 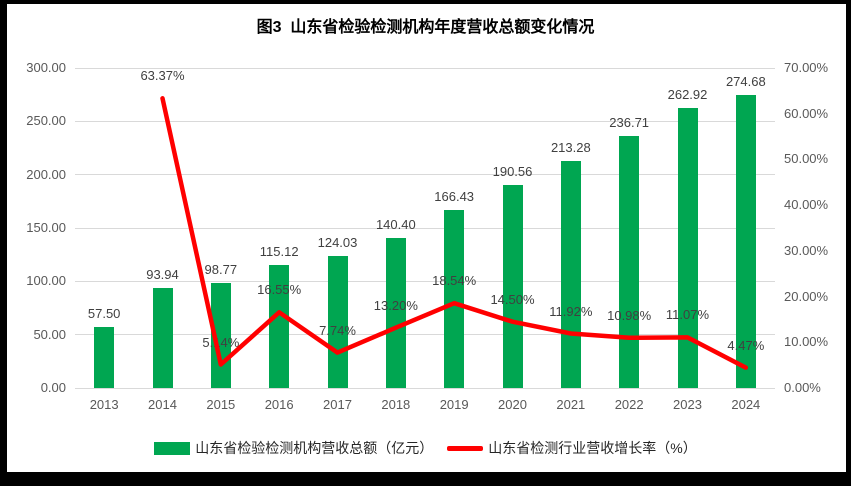 What do you see at coordinates (425, 388) in the screenshot?
I see `x-axis-line` at bounding box center [425, 388].